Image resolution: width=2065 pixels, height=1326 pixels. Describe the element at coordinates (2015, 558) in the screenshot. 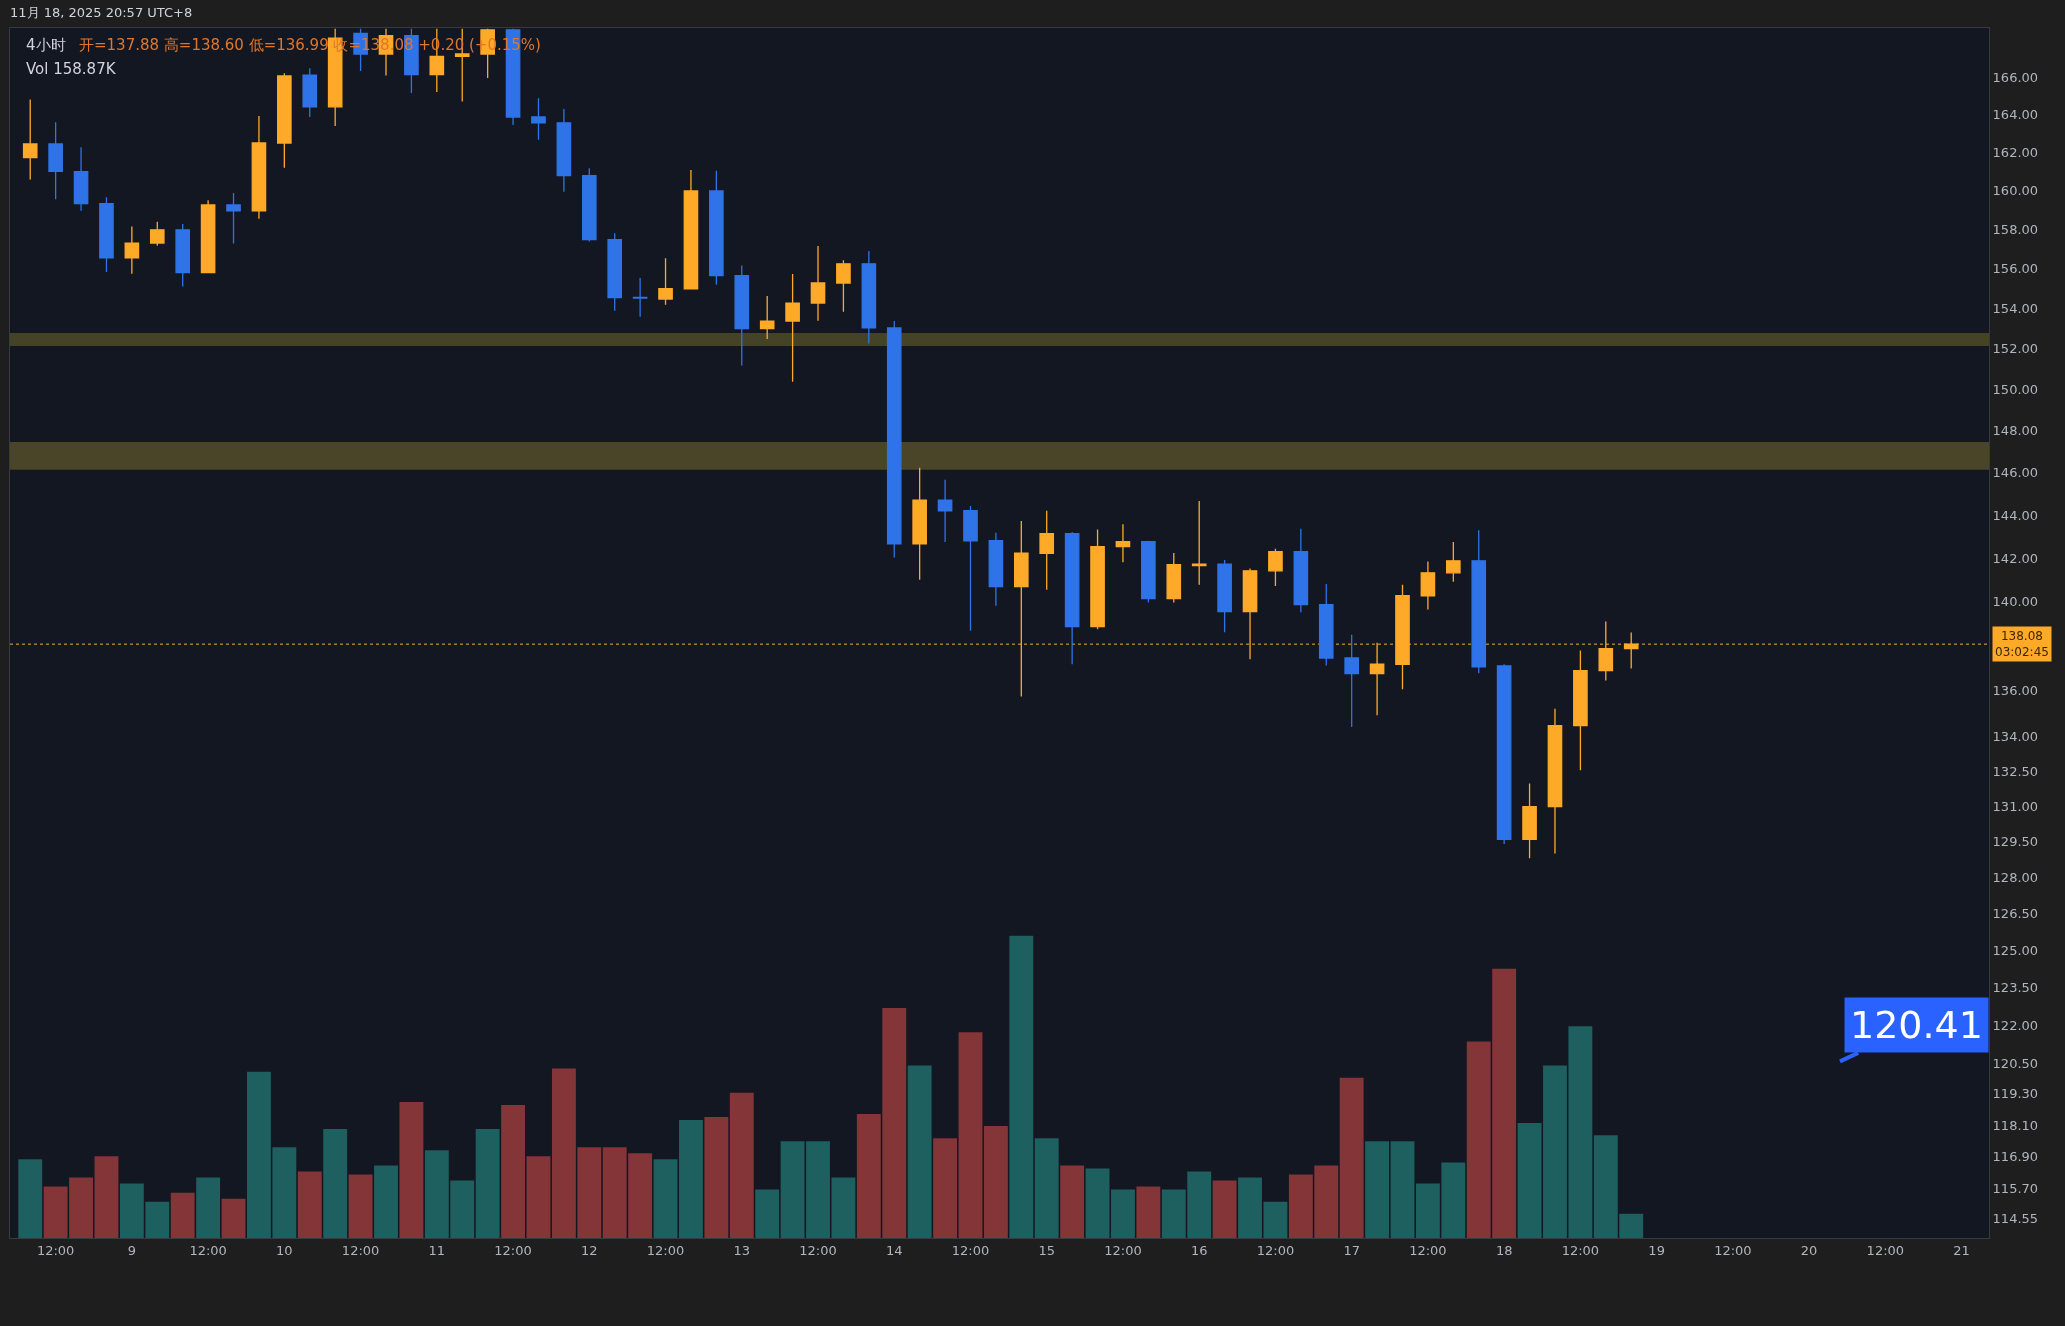

I see `y-tick-label: 142.00` at that location.